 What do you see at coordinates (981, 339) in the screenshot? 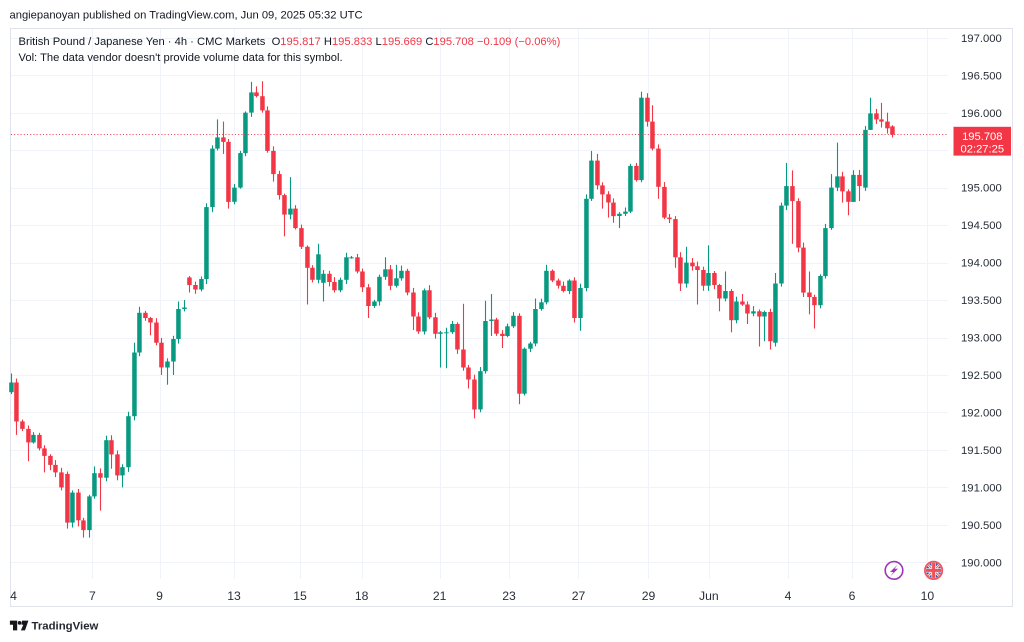
I see `svg-text: 193.000` at bounding box center [981, 339].